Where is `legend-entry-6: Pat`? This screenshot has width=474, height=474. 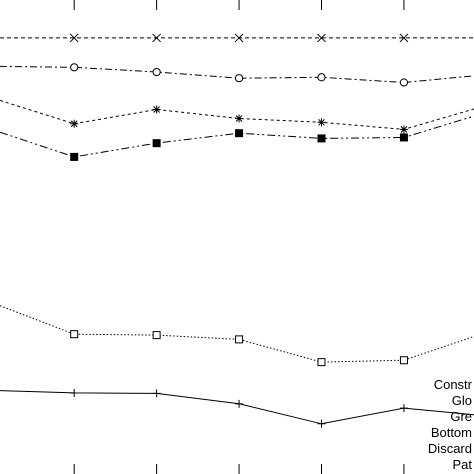
legend-entry-6: Pat is located at coordinates (462, 464).